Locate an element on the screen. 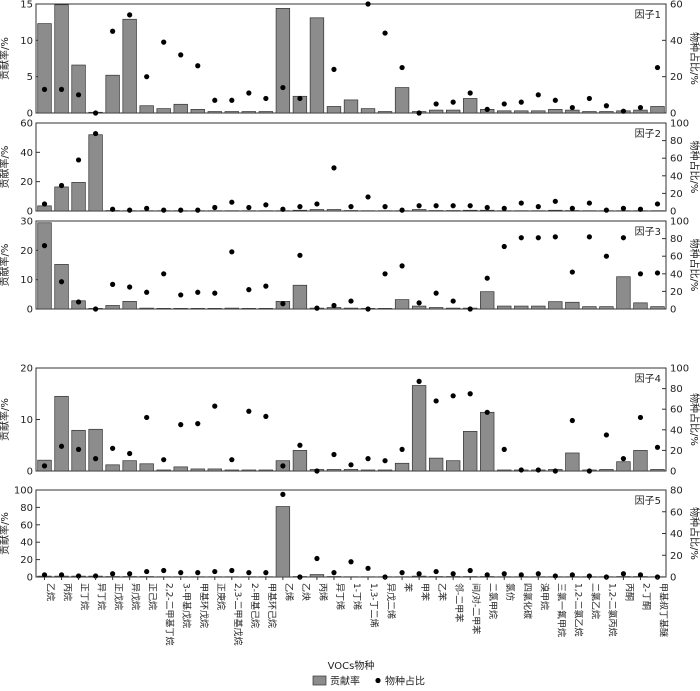 Image resolution: width=700 pixels, height=691 pixels. category-label: 异丁烯 is located at coordinates (340, 596).